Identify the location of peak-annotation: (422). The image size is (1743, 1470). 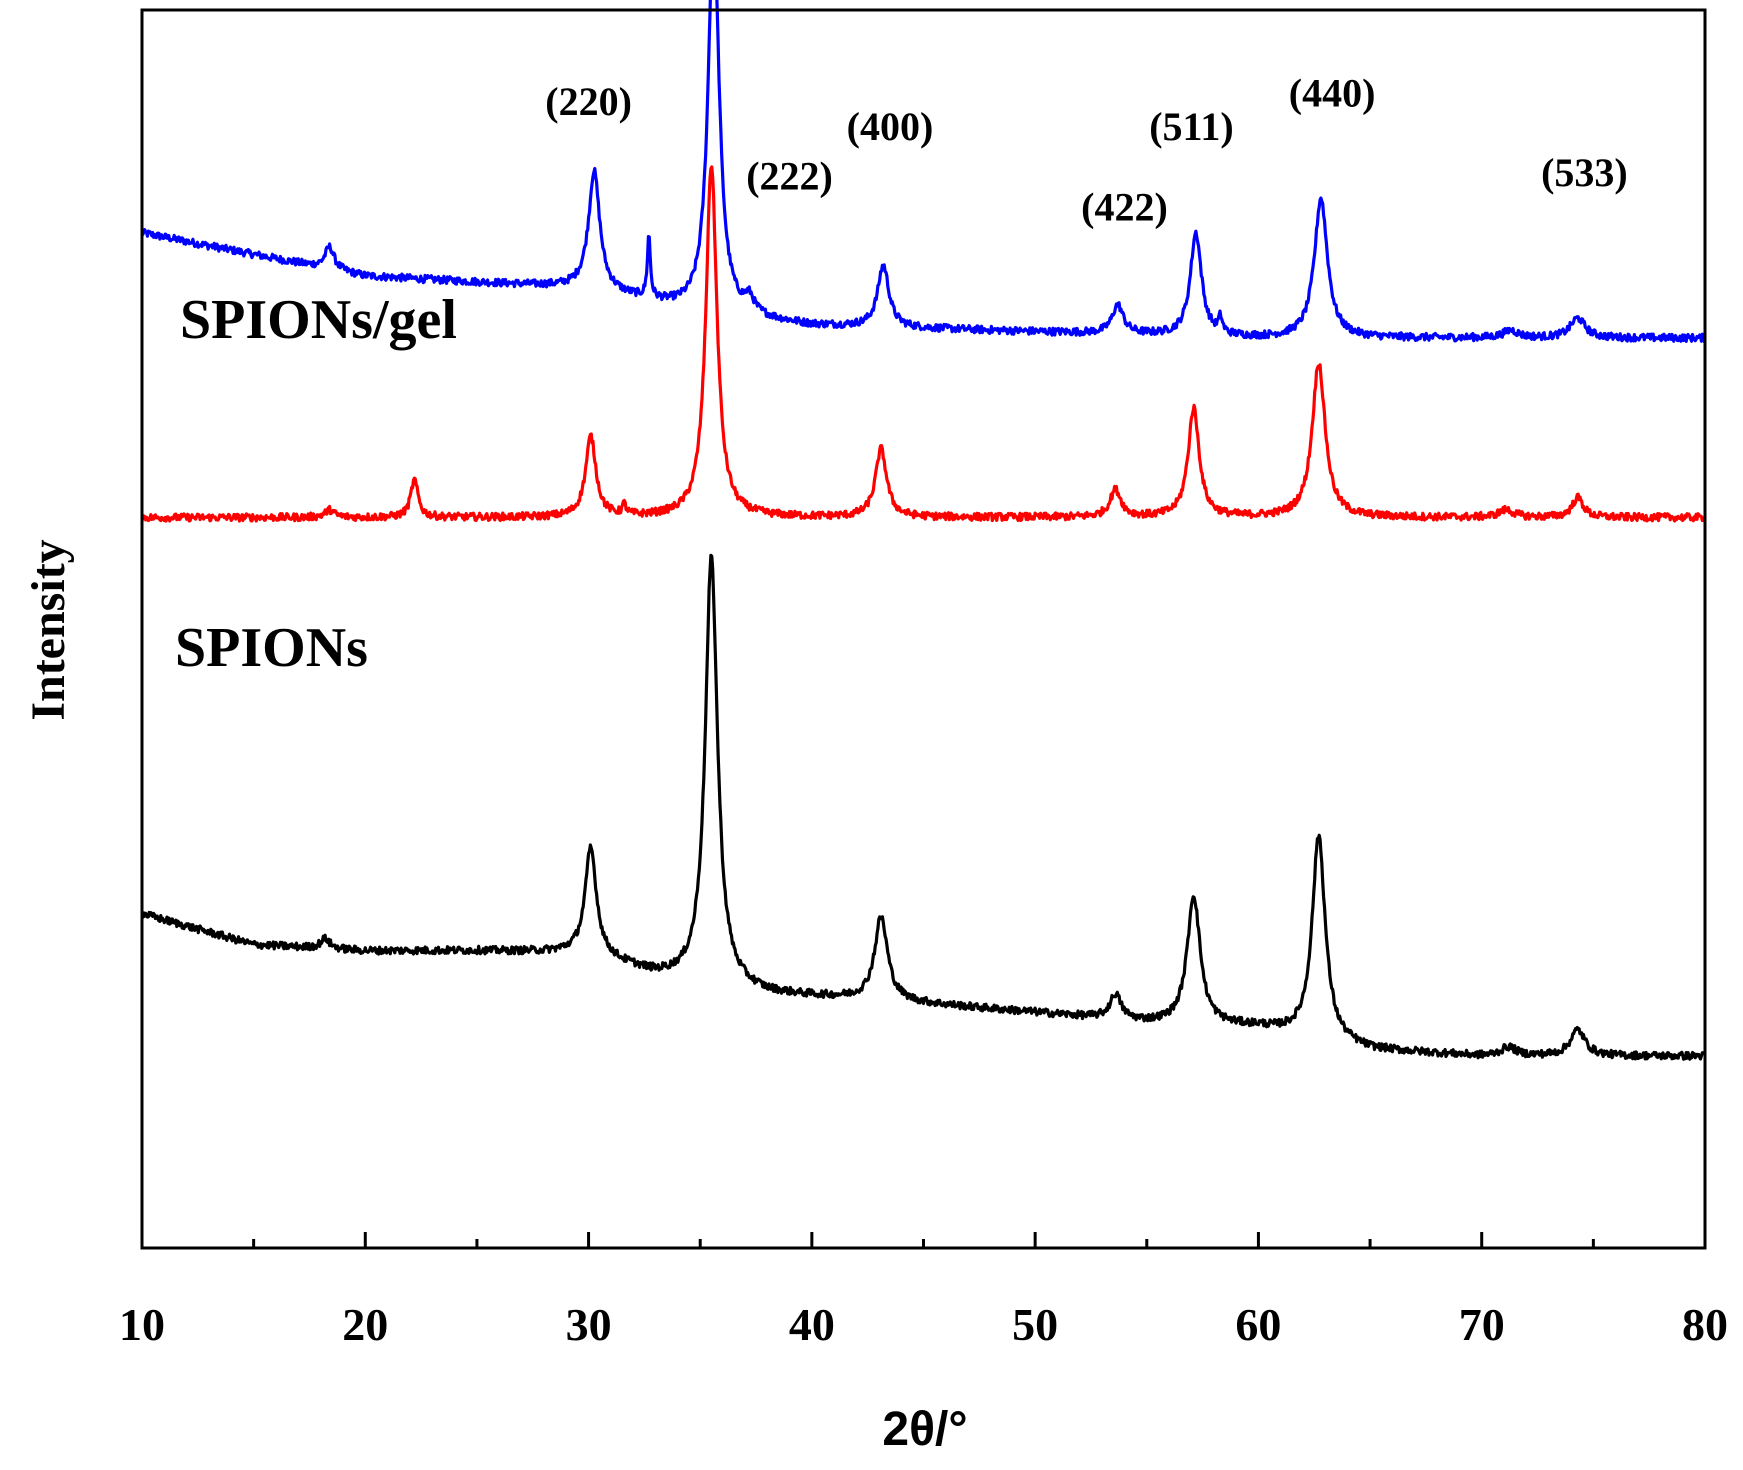
(1124, 206).